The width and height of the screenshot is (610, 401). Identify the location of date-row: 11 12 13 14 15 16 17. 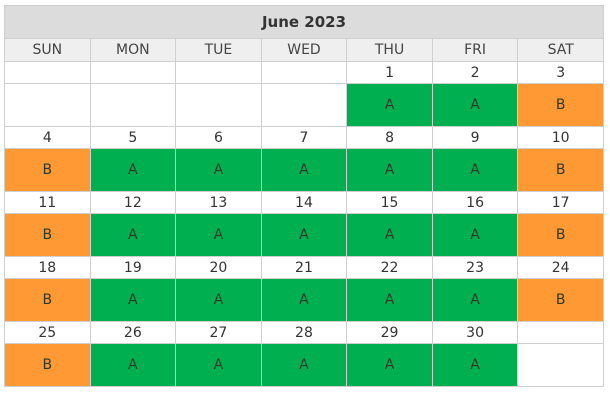
(304, 202).